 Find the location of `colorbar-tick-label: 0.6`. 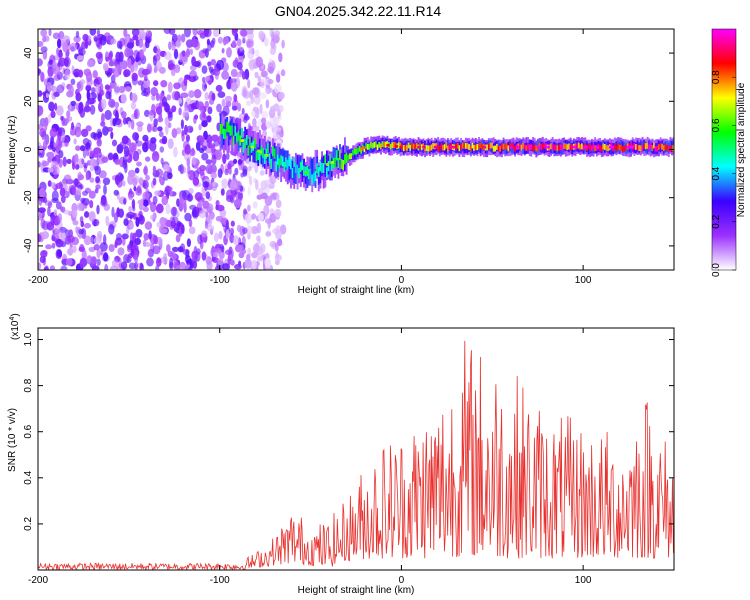

colorbar-tick-label: 0.6 is located at coordinates (716, 125).